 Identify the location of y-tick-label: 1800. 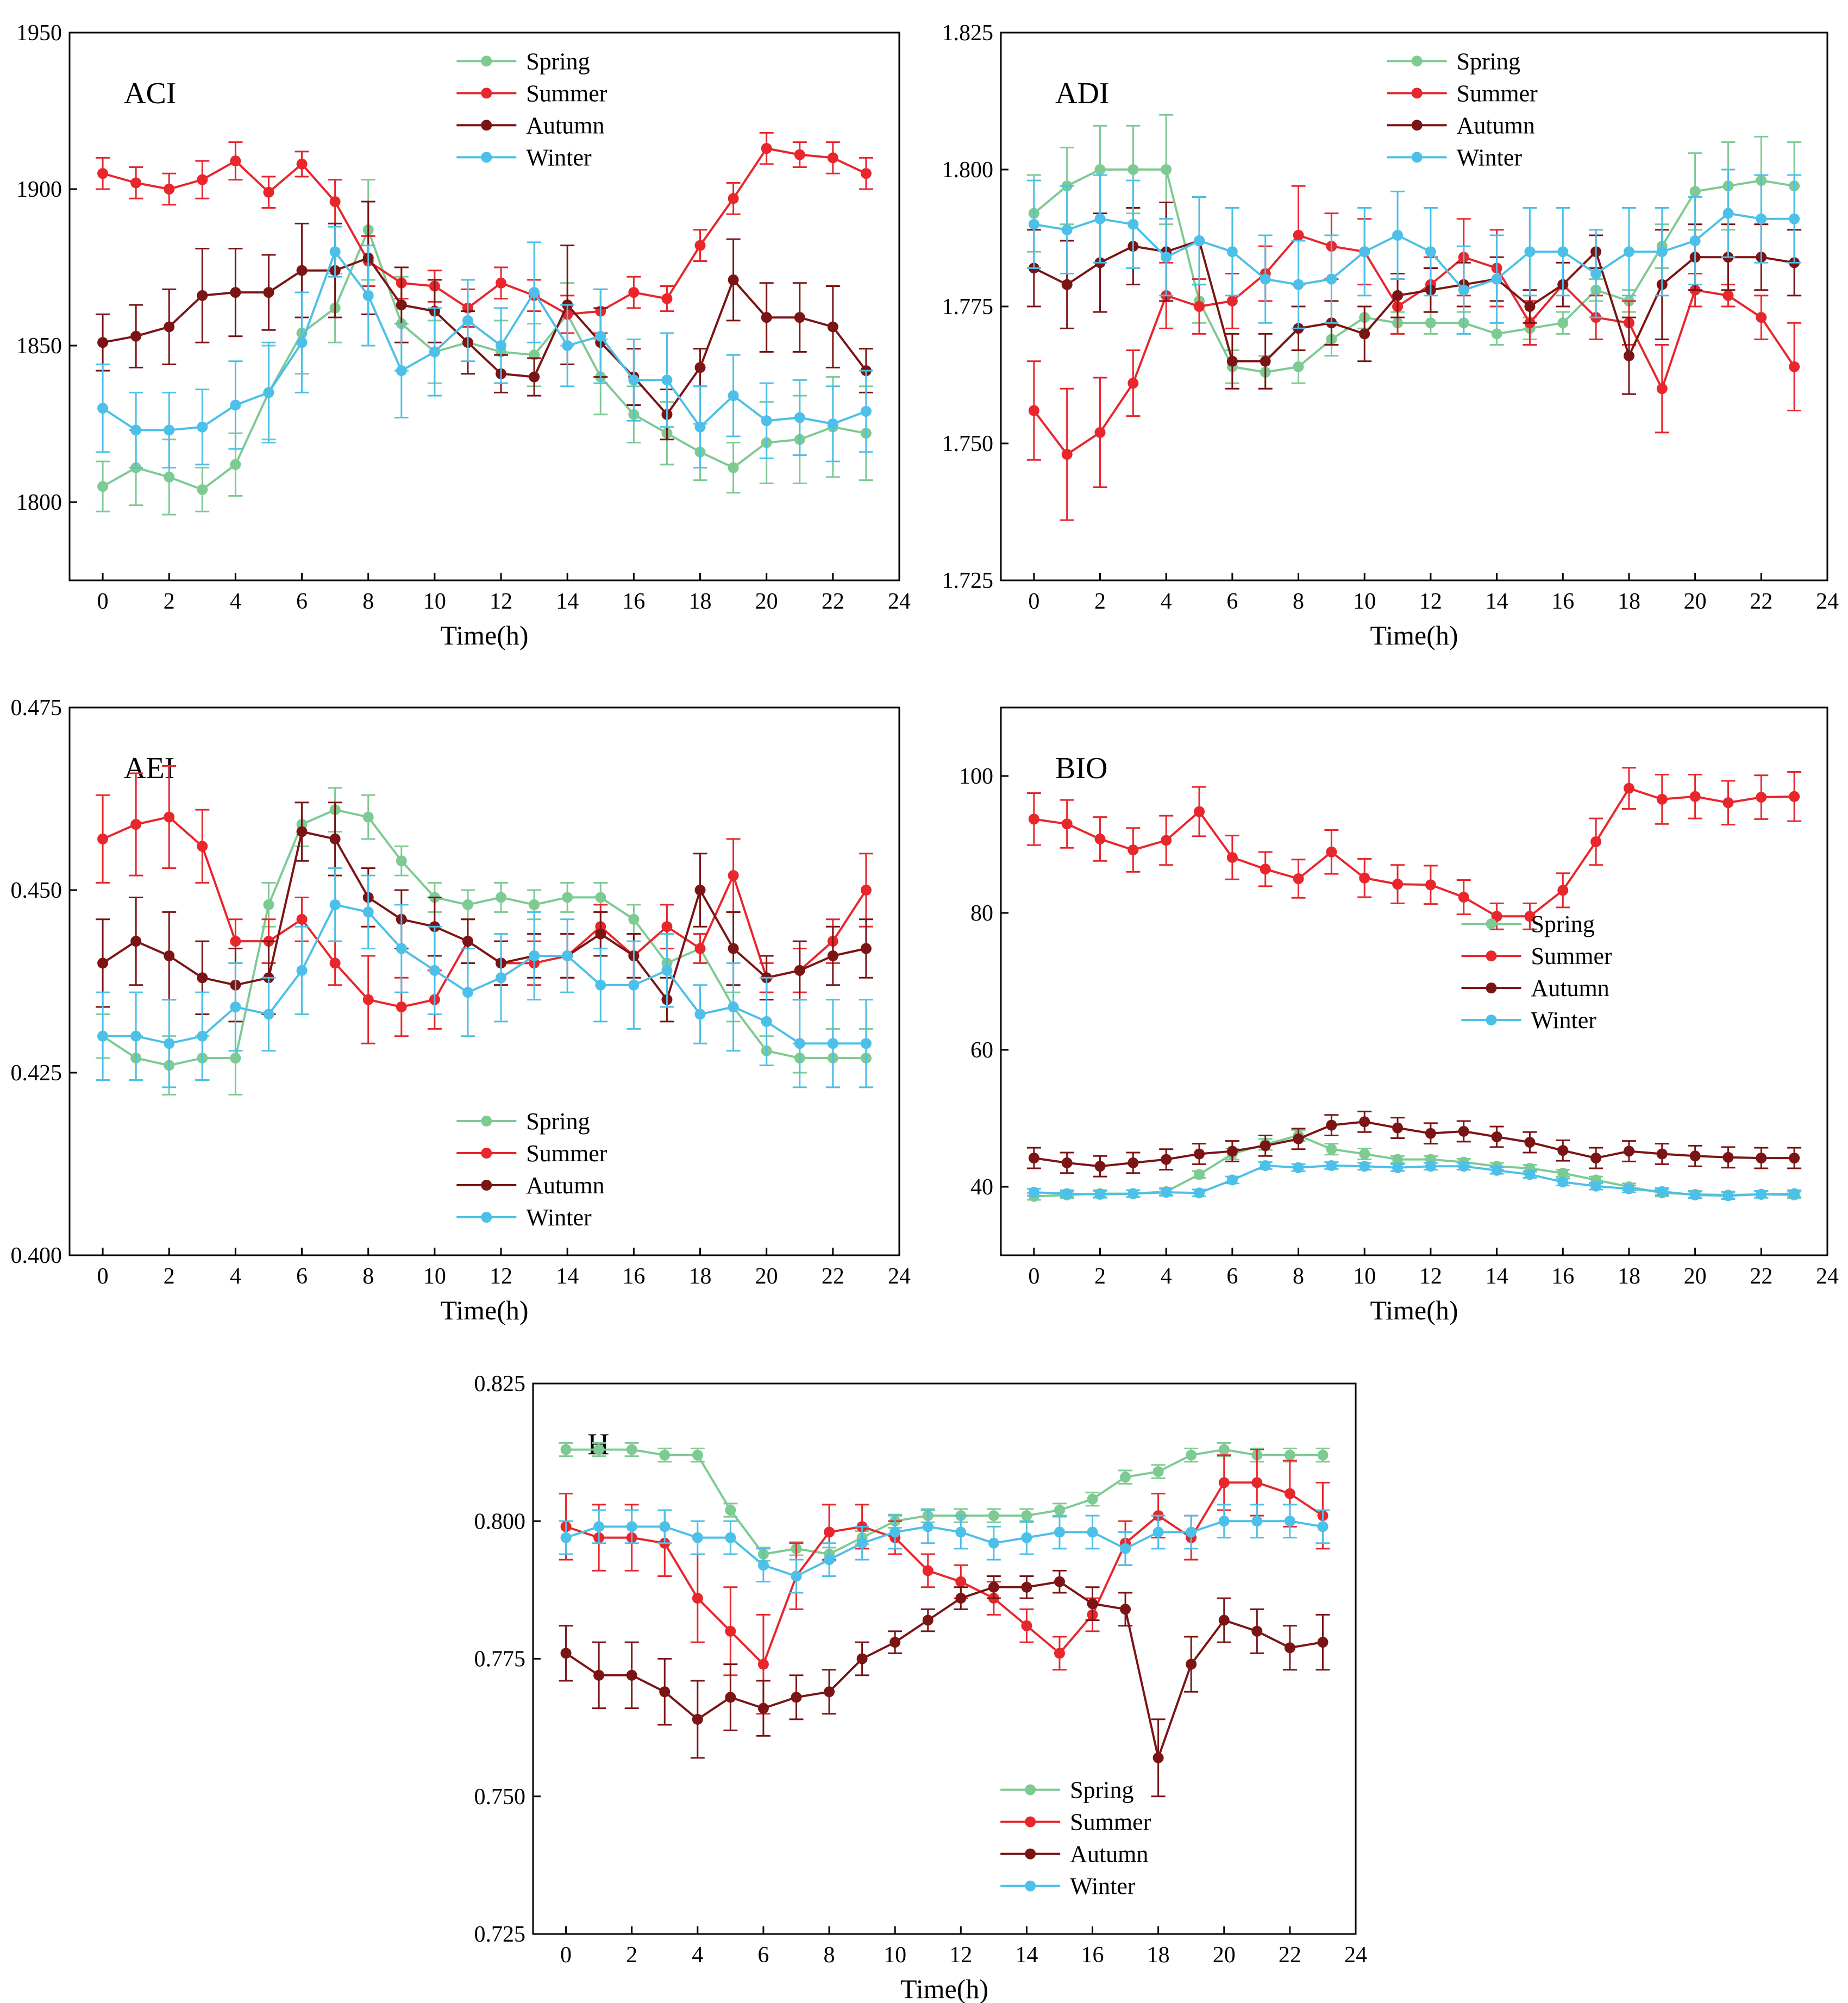
(39, 502).